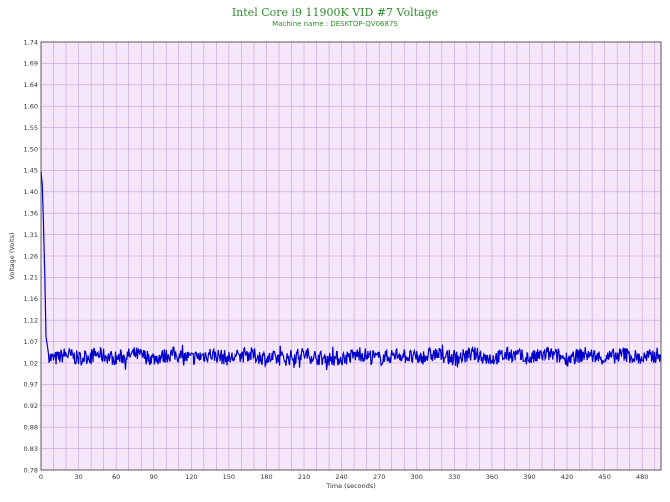 This screenshot has height=502, width=670. Describe the element at coordinates (31, 299) in the screenshot. I see `y-tick-label: 1.16` at that location.